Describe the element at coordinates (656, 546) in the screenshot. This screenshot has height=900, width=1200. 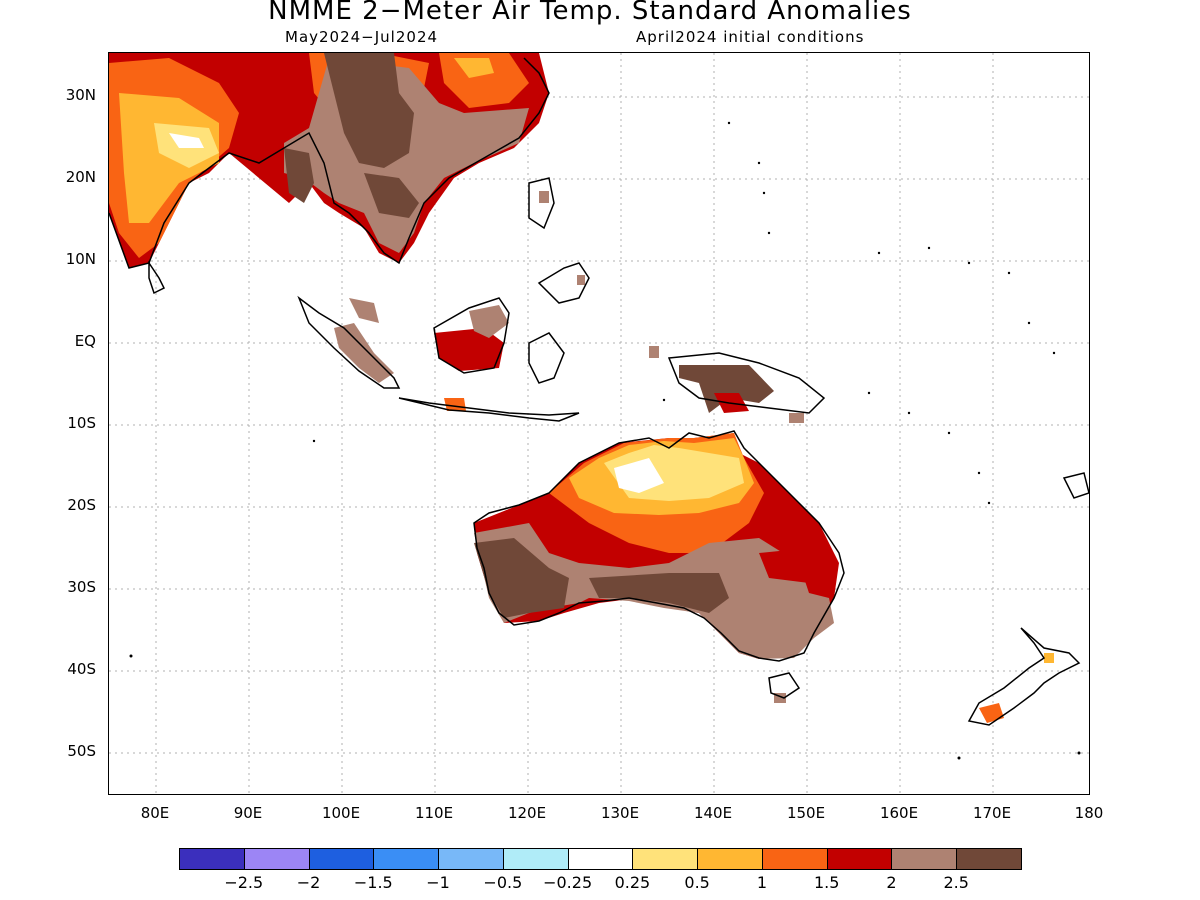
I see `australia-anomaly` at that location.